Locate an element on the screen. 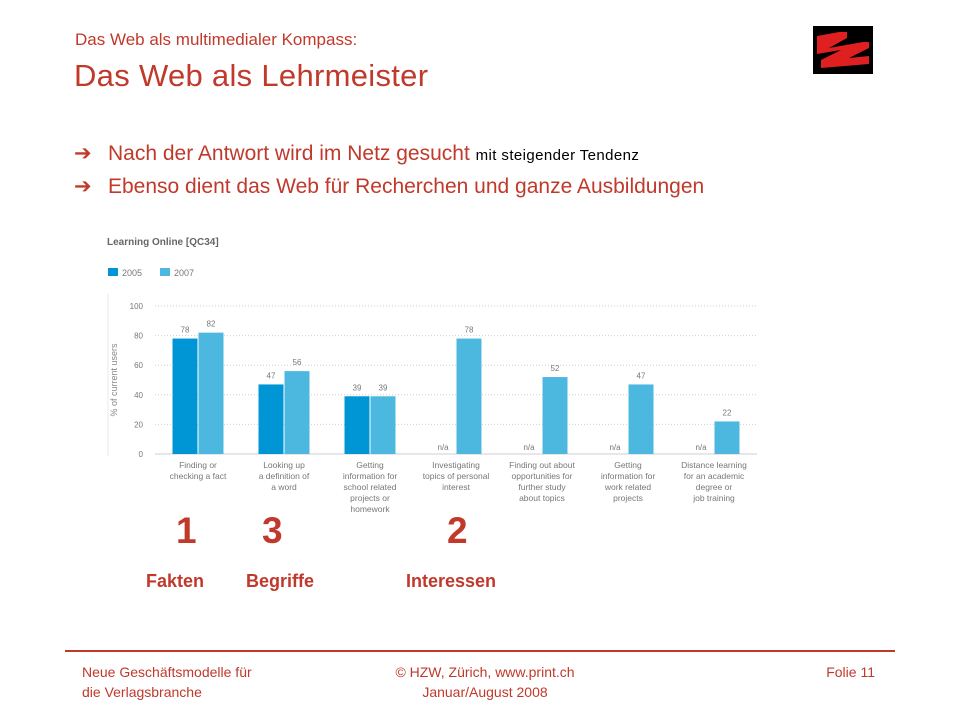  x-tick-label: work related is located at coordinates (628, 487).